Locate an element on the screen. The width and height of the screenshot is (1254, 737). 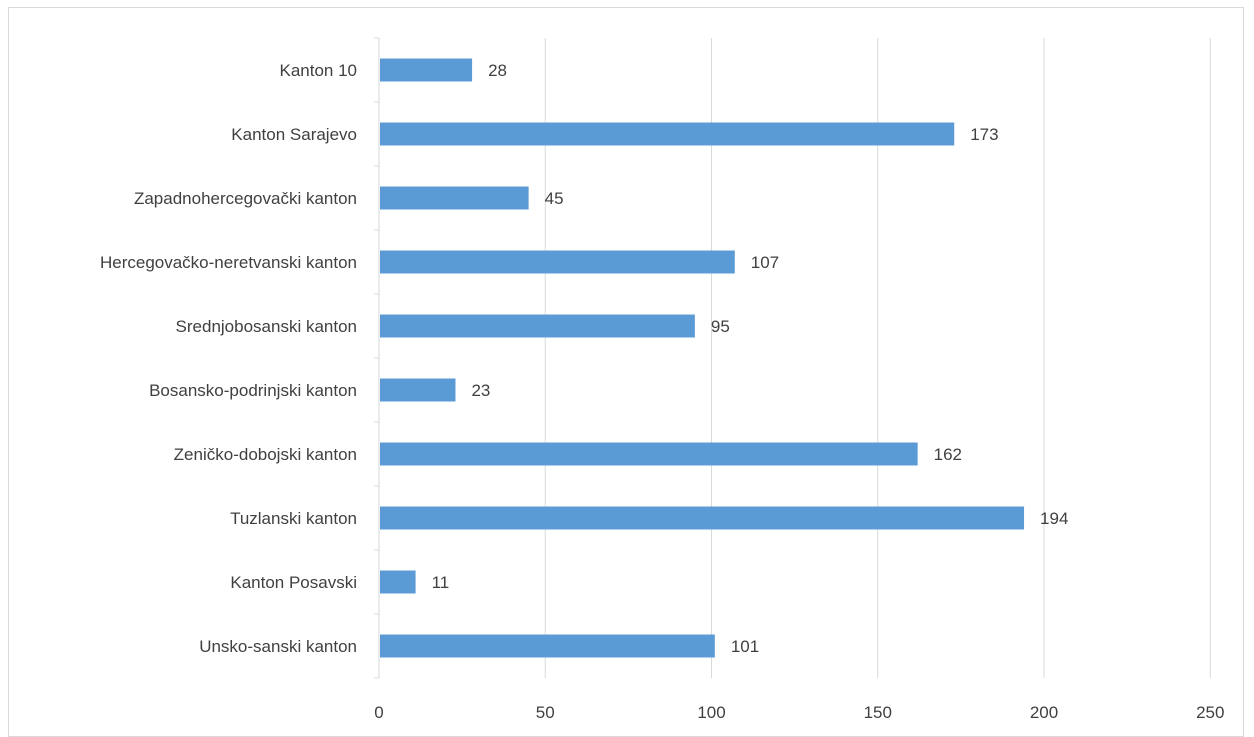
category-label: Kanton Sarajevo is located at coordinates (294, 134).